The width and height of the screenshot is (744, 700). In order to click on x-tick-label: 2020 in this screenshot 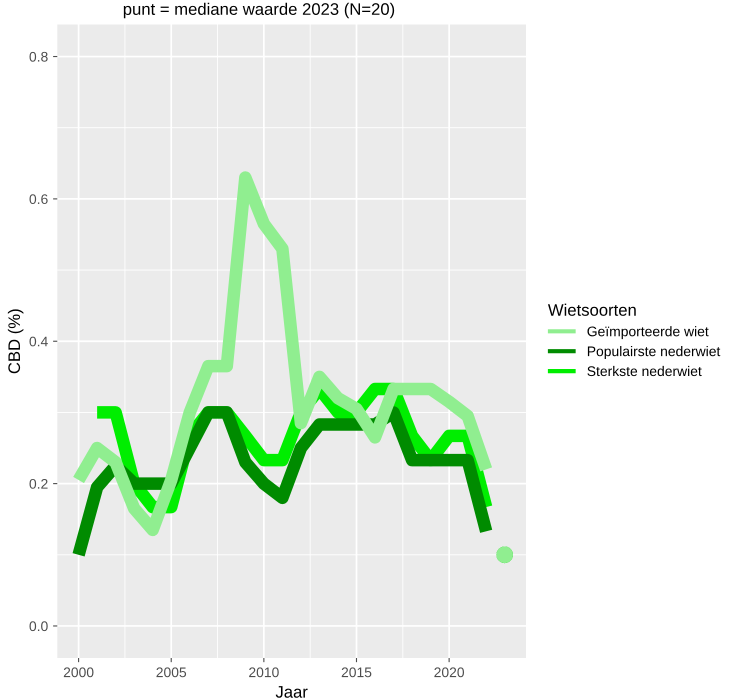, I will do `click(449, 672)`.